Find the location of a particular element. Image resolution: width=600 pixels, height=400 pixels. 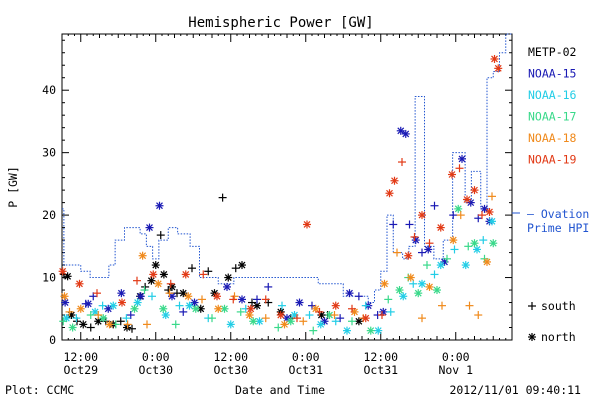

marker-legend: south north is located at coordinates (552, 321).